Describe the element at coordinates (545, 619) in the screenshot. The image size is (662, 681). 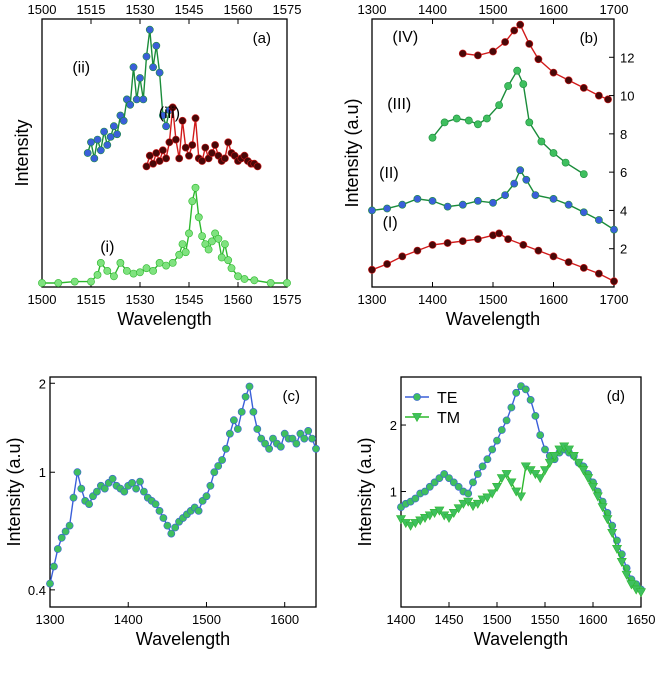
I see `x-tick-label: 1550` at that location.